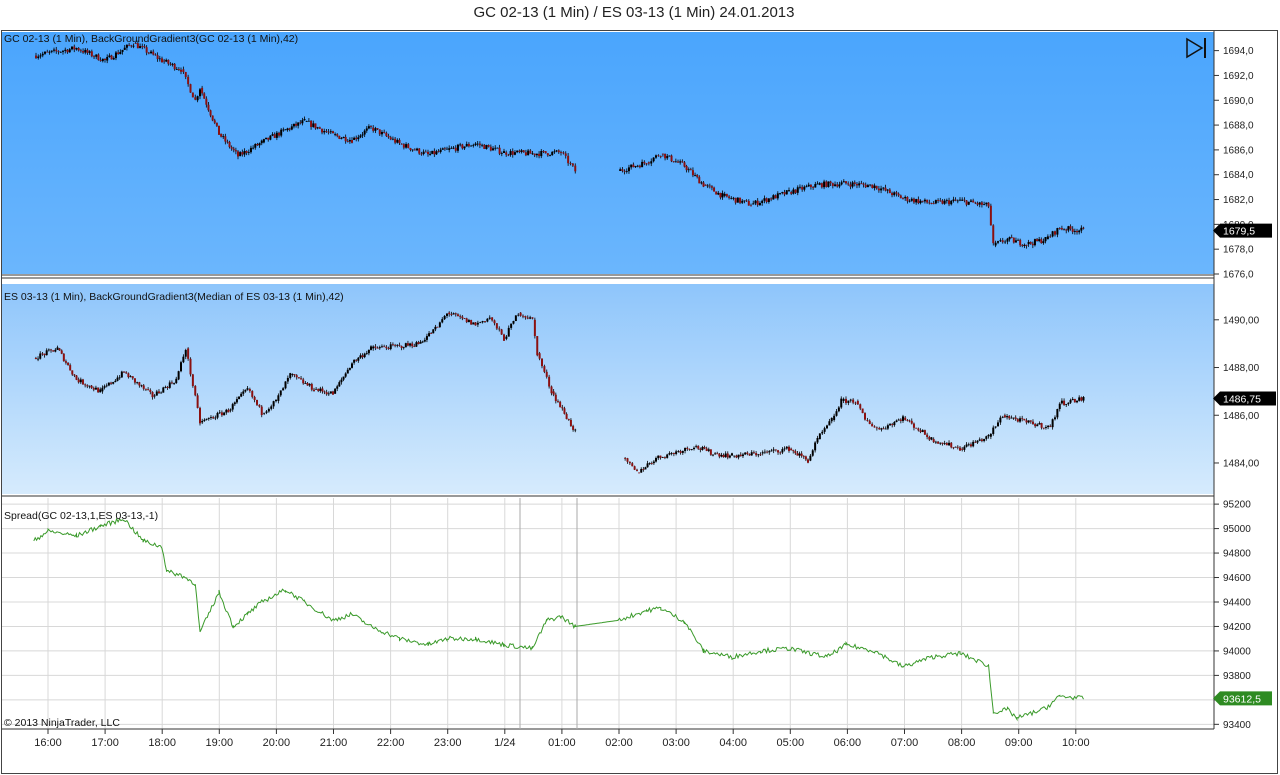 The image size is (1280, 775). Describe the element at coordinates (162, 743) in the screenshot. I see `x-tick-label: 18:00` at that location.